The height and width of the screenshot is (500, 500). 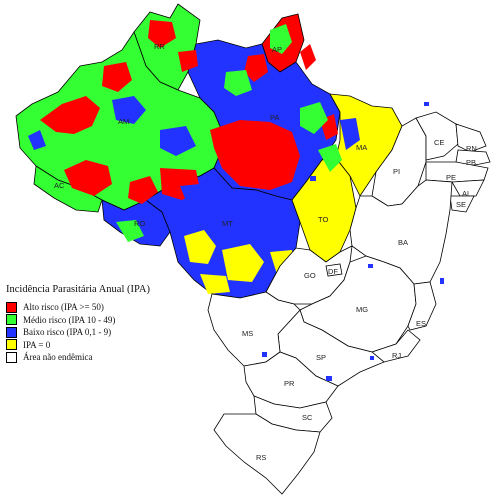 I want to click on legend-item-non-endemic: Área não endêmica, so click(x=91, y=357).